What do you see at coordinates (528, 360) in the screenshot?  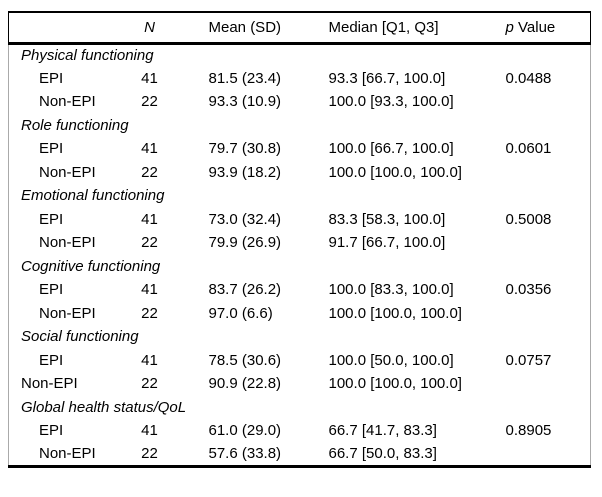 I see `p-value: 0.0757` at bounding box center [528, 360].